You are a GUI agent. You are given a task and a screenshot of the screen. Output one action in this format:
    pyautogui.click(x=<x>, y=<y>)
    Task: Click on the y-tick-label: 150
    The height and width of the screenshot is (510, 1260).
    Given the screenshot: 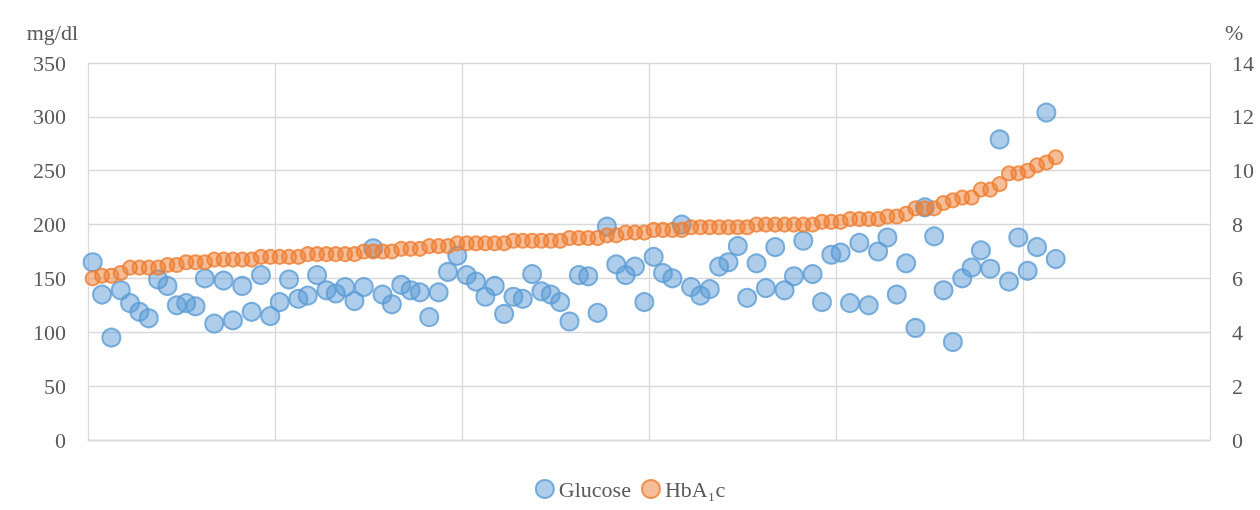 What is the action you would take?
    pyautogui.click(x=49, y=278)
    